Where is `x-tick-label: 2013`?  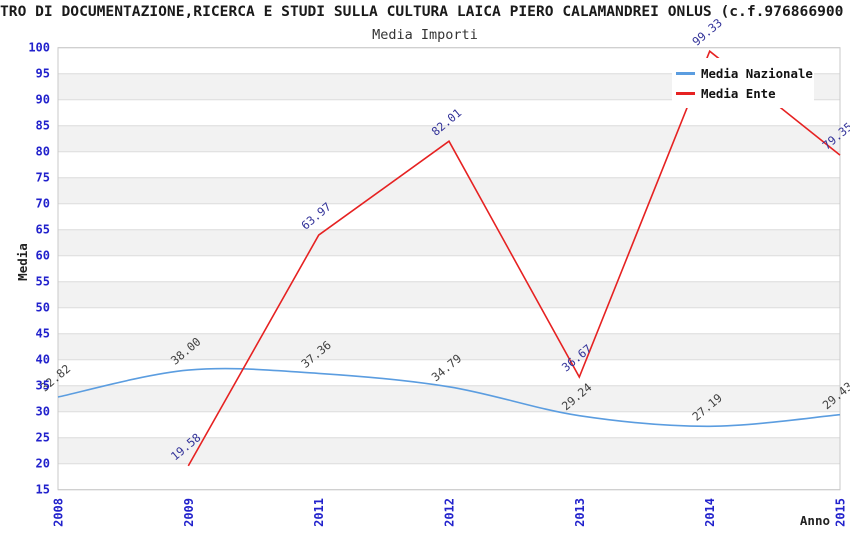 x-tick-label: 2013 is located at coordinates (580, 512).